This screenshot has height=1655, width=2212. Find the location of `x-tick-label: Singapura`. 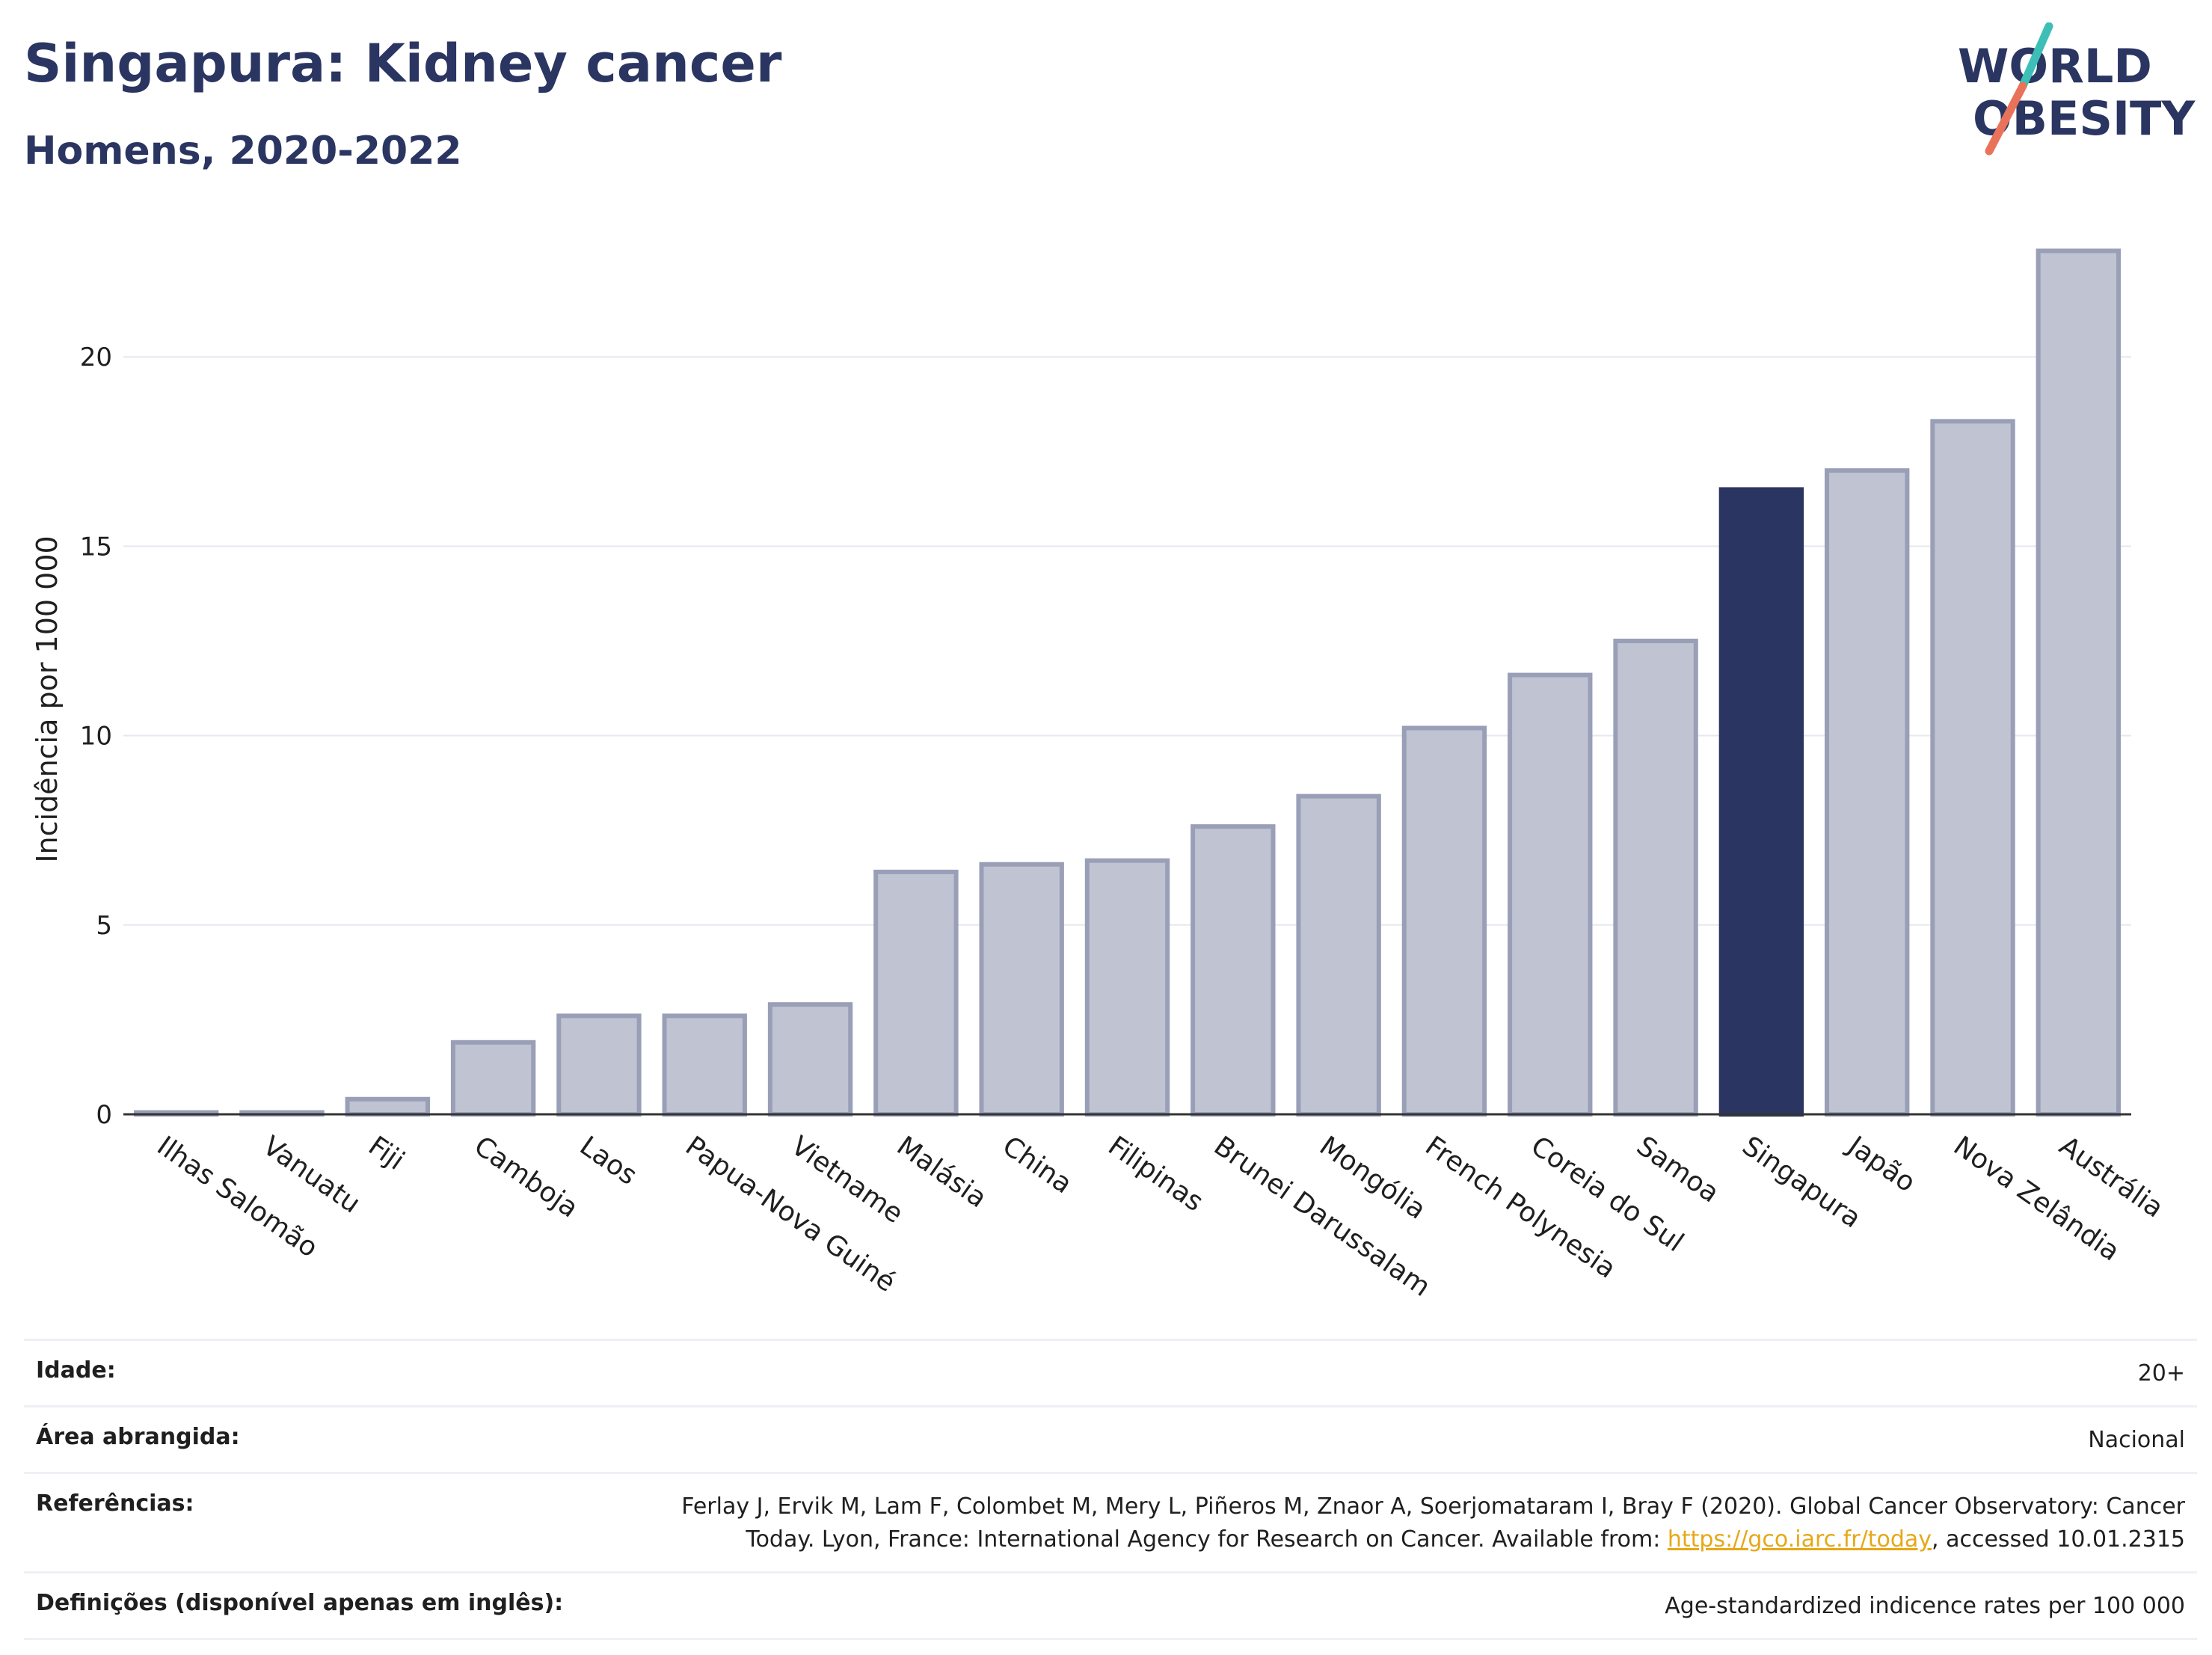

x-tick-label: Singapura is located at coordinates (1801, 1183).